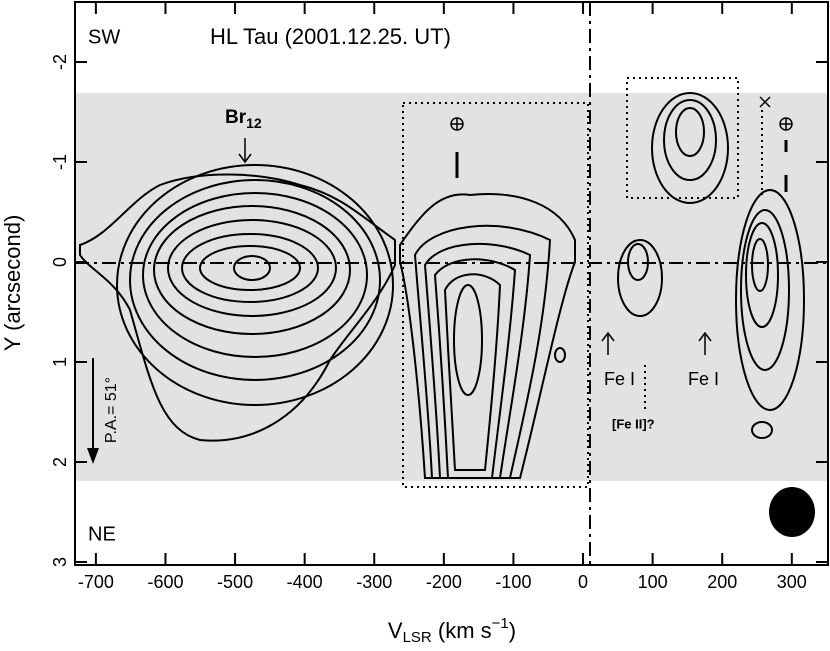 This screenshot has height=651, width=830. I want to click on contours-center, so click(487, 336).